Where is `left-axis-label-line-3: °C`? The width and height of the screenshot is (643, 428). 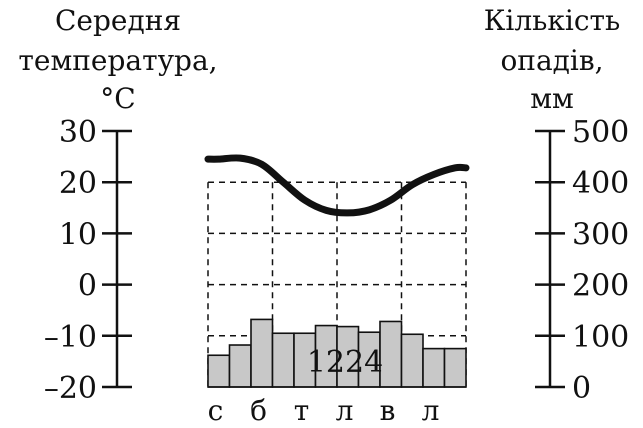 left-axis-label-line-3: °C is located at coordinates (117, 98).